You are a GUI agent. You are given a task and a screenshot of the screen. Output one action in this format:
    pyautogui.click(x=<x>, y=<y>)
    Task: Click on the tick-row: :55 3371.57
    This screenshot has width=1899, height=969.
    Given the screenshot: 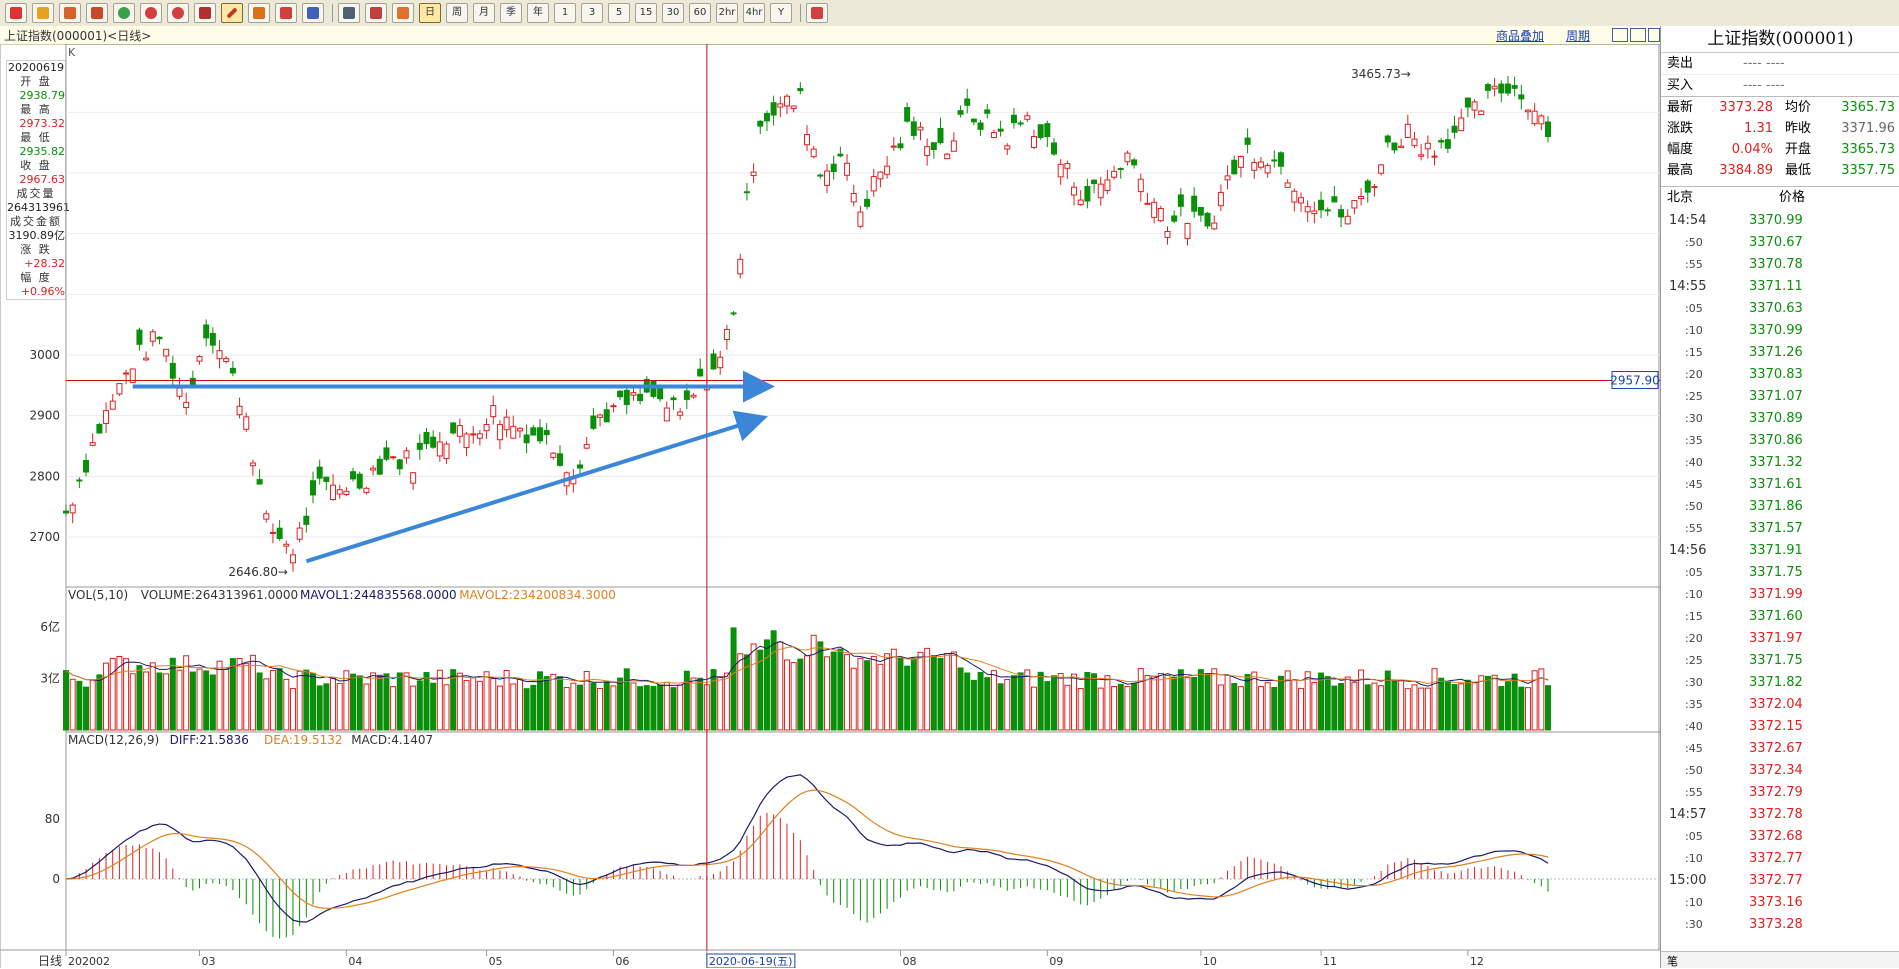 What is the action you would take?
    pyautogui.click(x=1780, y=529)
    